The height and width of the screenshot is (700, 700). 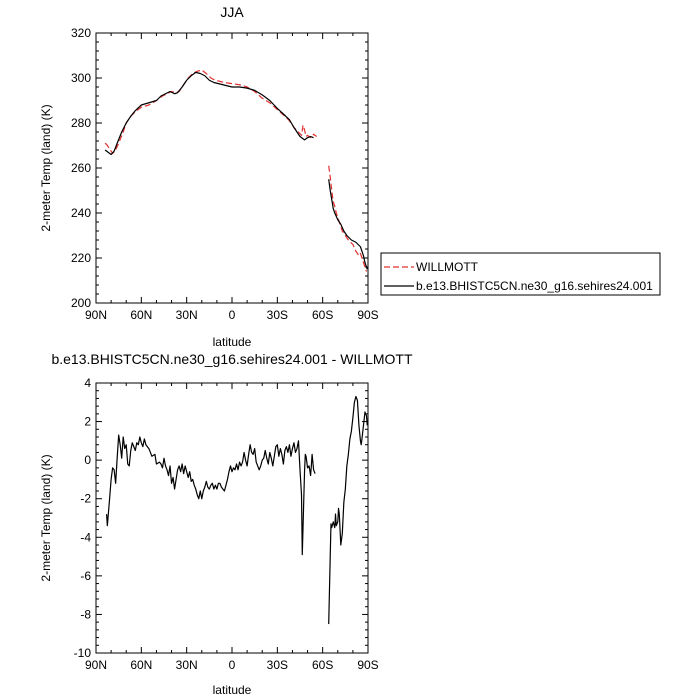 I want to click on bottom-y-tick-label: -10, so click(x=83, y=653).